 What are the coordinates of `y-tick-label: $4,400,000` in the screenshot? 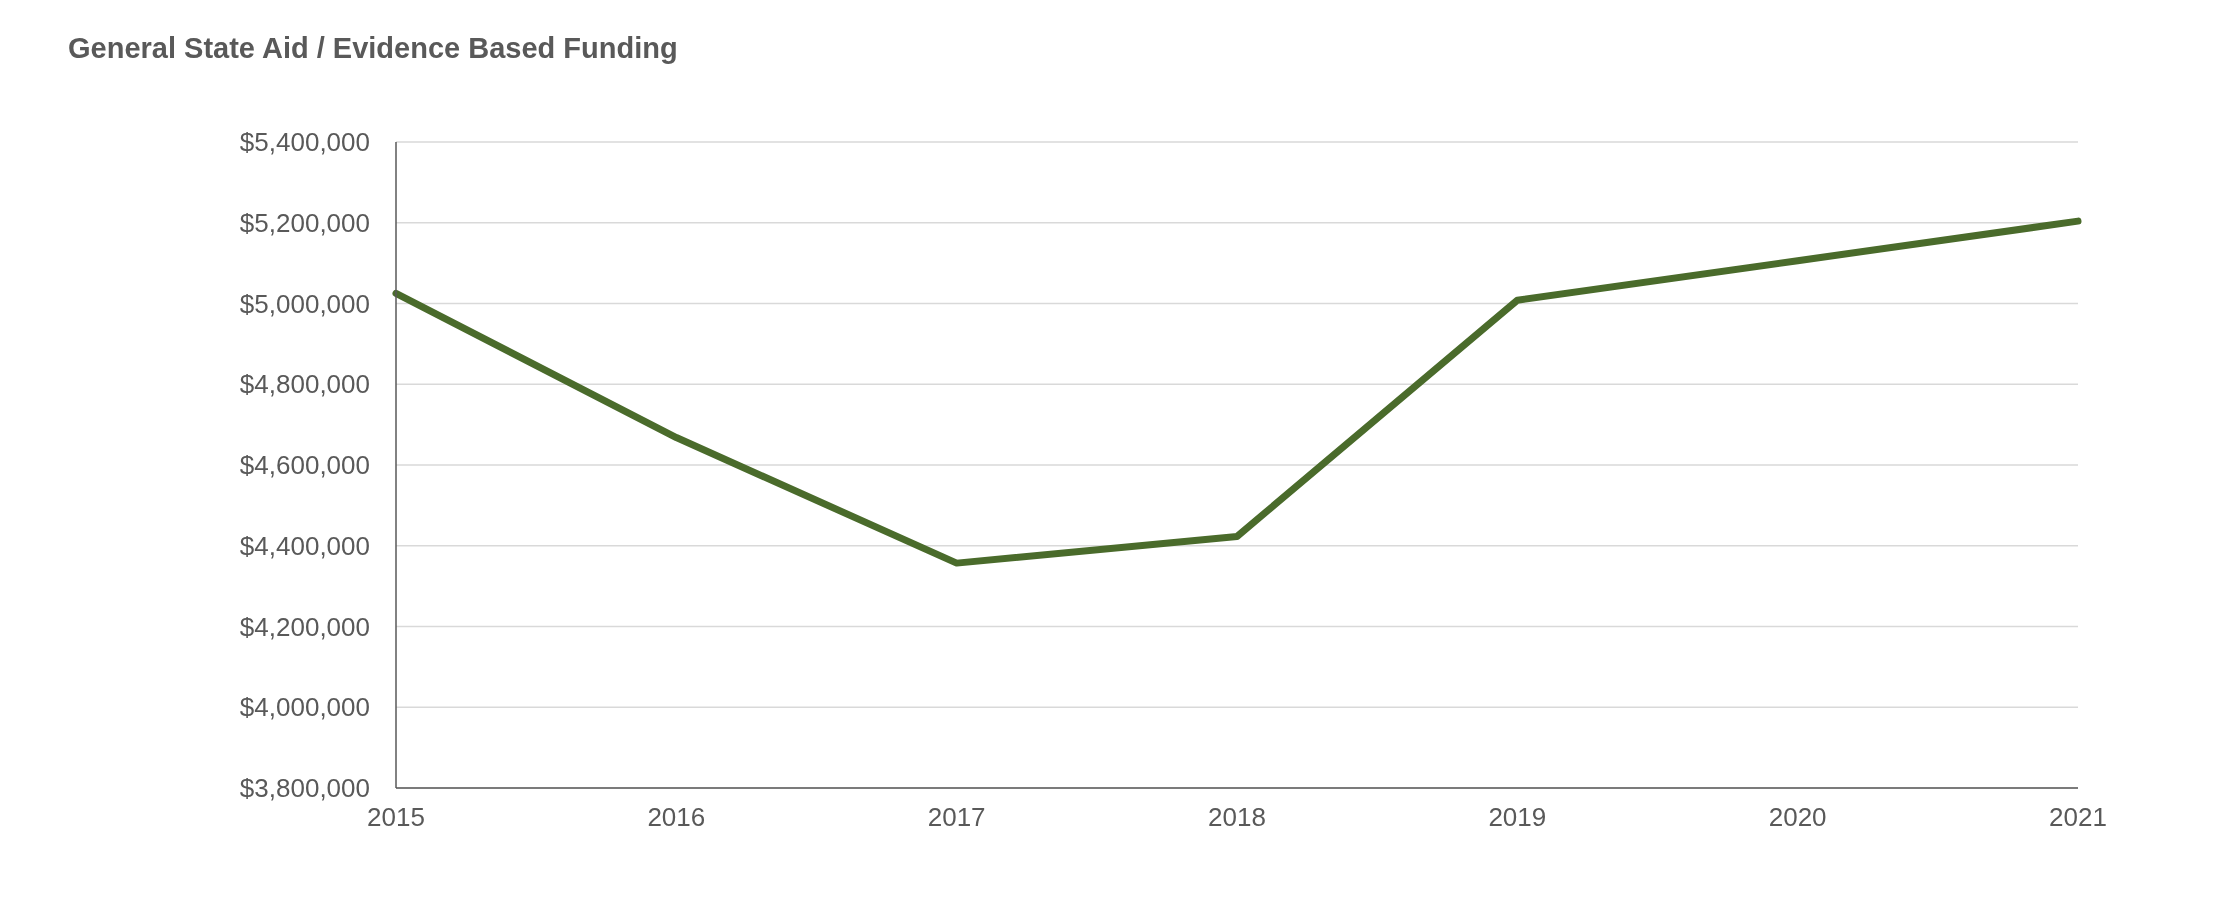 It's located at (304, 545).